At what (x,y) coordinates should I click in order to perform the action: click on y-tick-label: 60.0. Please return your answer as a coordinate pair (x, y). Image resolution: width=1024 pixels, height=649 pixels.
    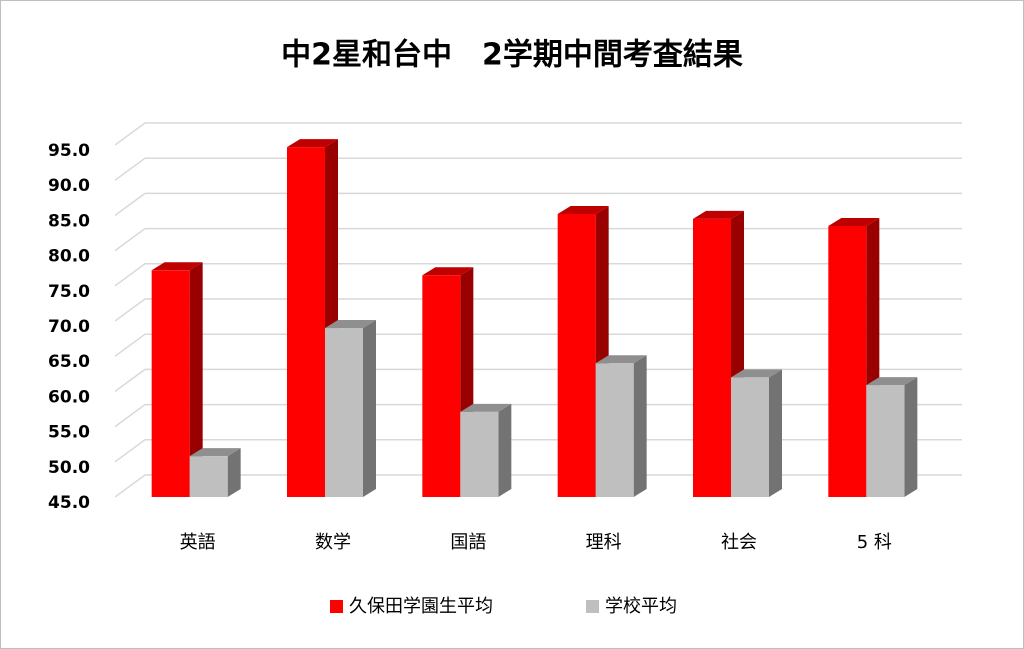
    Looking at the image, I should click on (69, 397).